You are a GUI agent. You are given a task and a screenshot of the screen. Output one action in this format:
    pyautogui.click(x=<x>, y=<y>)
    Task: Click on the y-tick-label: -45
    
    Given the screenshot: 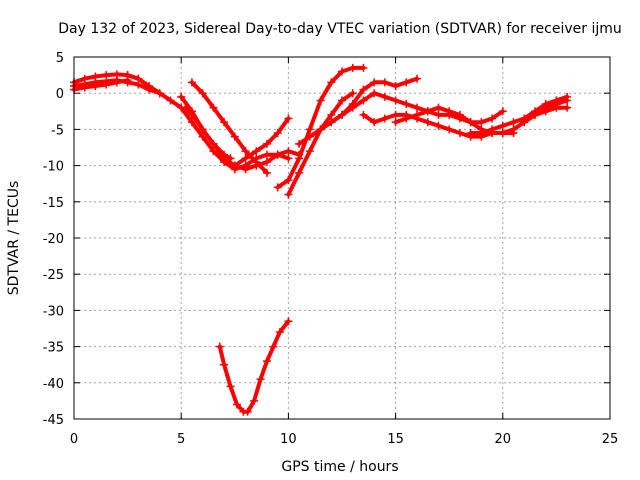 What is the action you would take?
    pyautogui.click(x=53, y=420)
    